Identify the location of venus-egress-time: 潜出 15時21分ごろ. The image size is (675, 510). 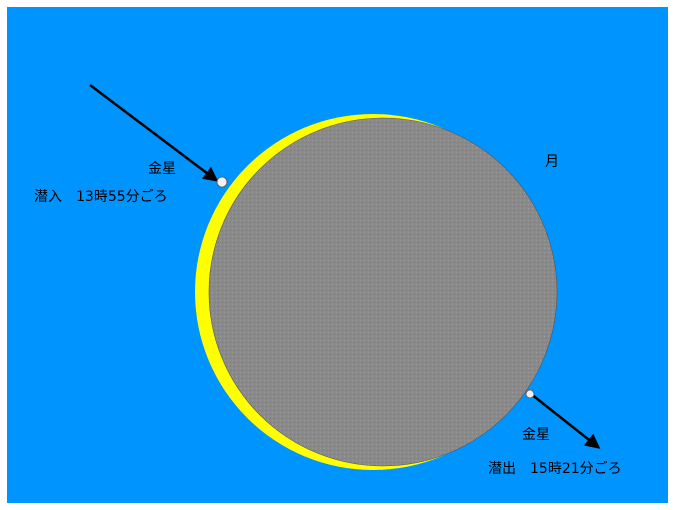
(555, 469).